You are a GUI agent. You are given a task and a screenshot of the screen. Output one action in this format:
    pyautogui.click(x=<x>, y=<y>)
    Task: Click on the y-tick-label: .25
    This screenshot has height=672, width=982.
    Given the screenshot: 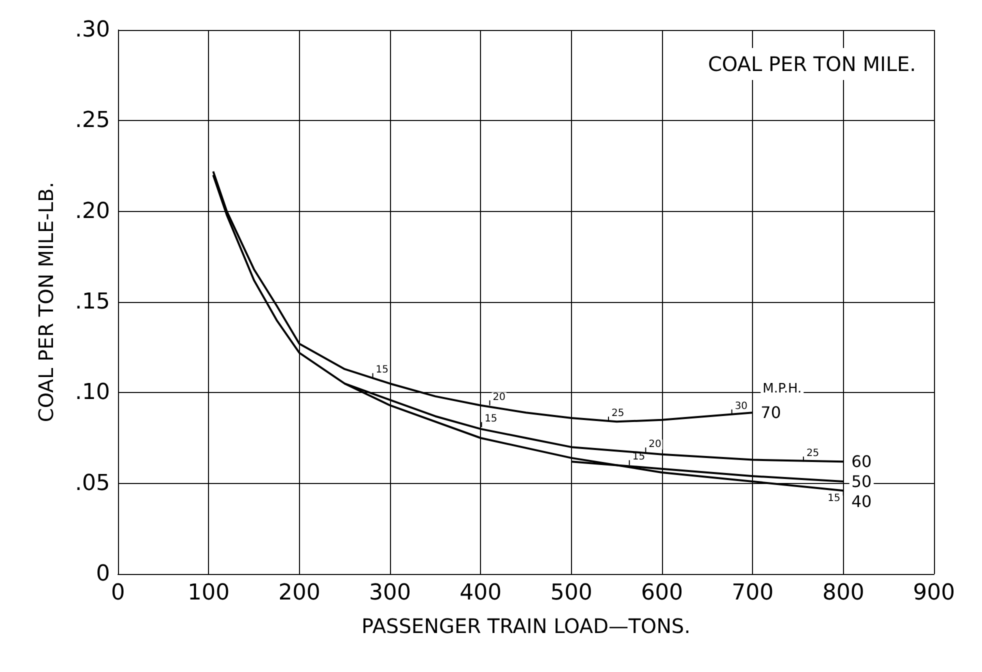 What is the action you would take?
    pyautogui.click(x=92, y=121)
    